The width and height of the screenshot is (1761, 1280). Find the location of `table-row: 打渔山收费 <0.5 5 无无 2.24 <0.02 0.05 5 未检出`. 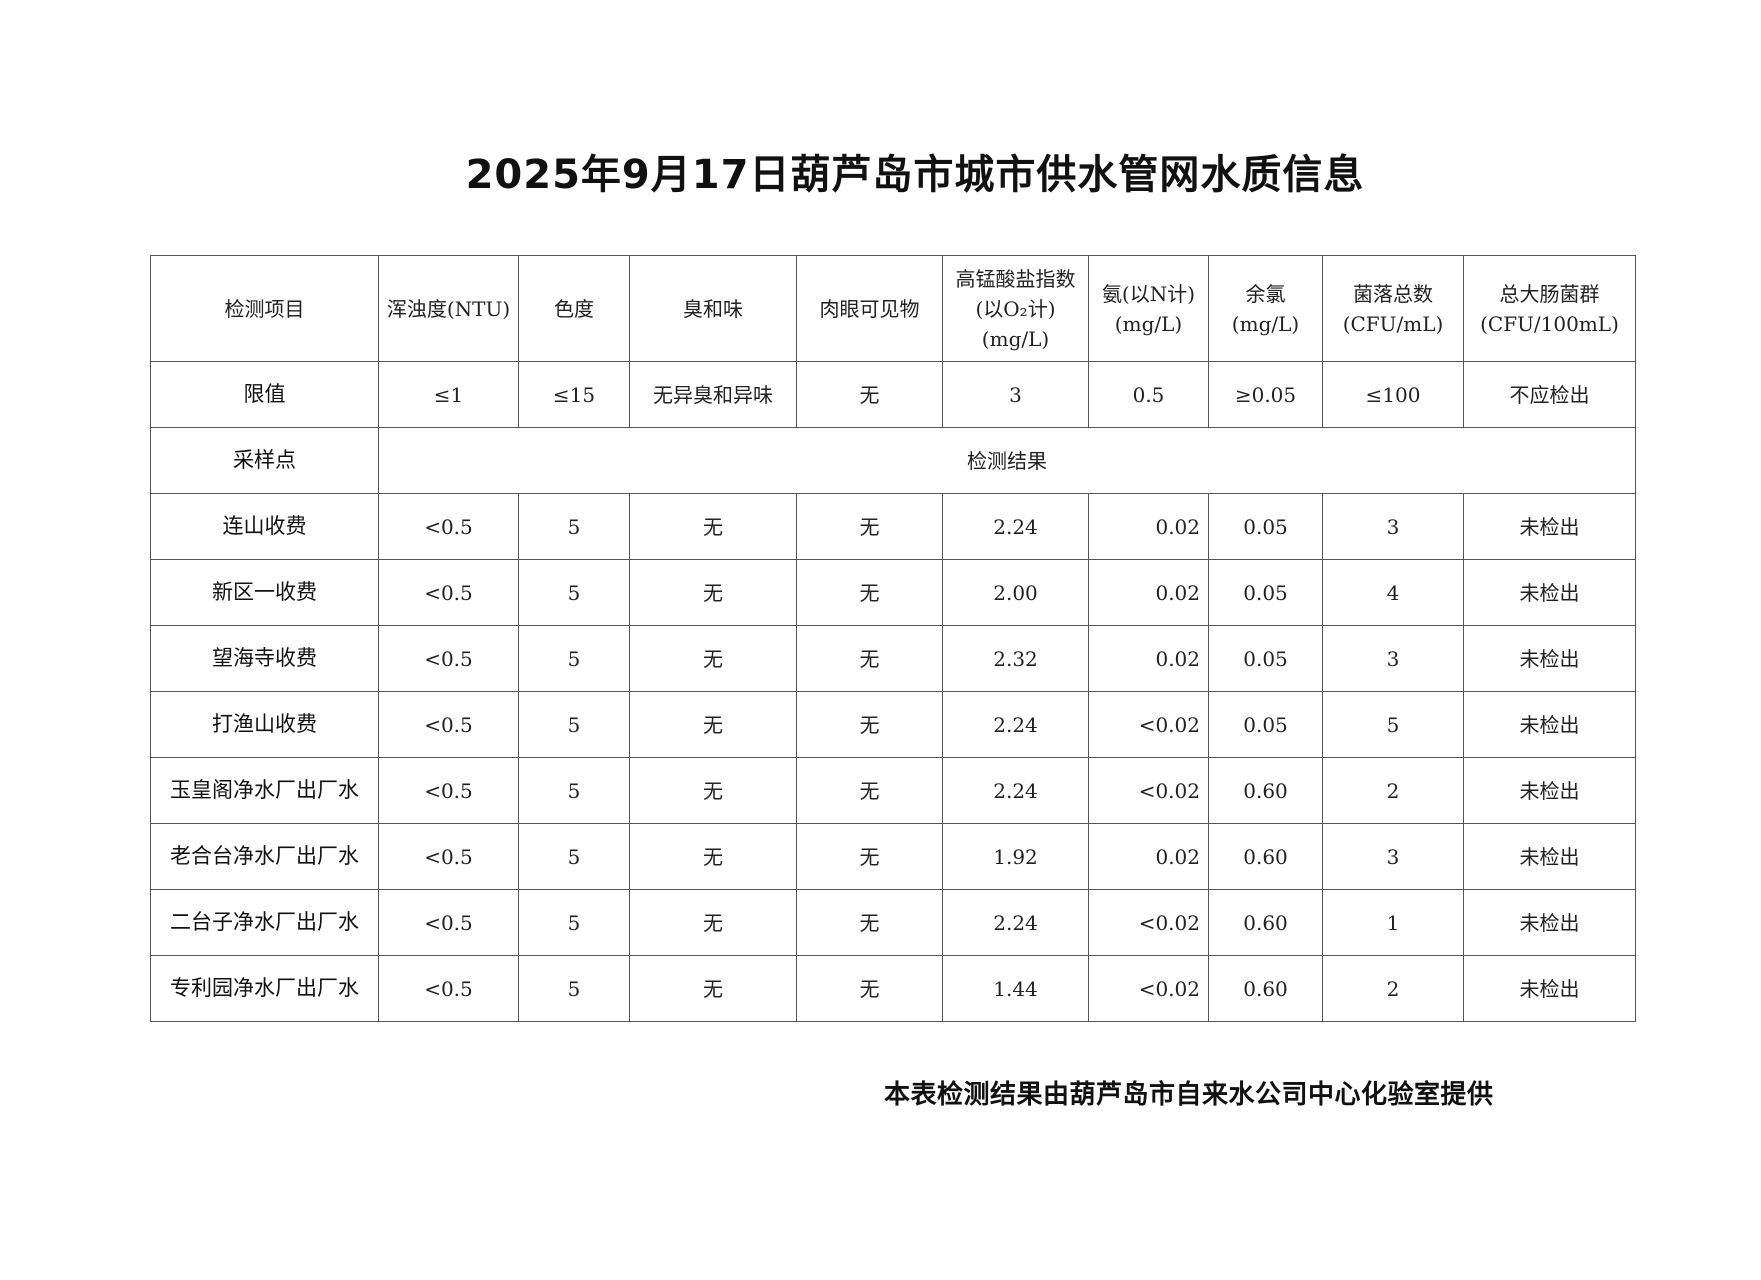

table-row: 打渔山收费 <0.5 5 无无 2.24 <0.02 0.05 5 未检出 is located at coordinates (893, 724).